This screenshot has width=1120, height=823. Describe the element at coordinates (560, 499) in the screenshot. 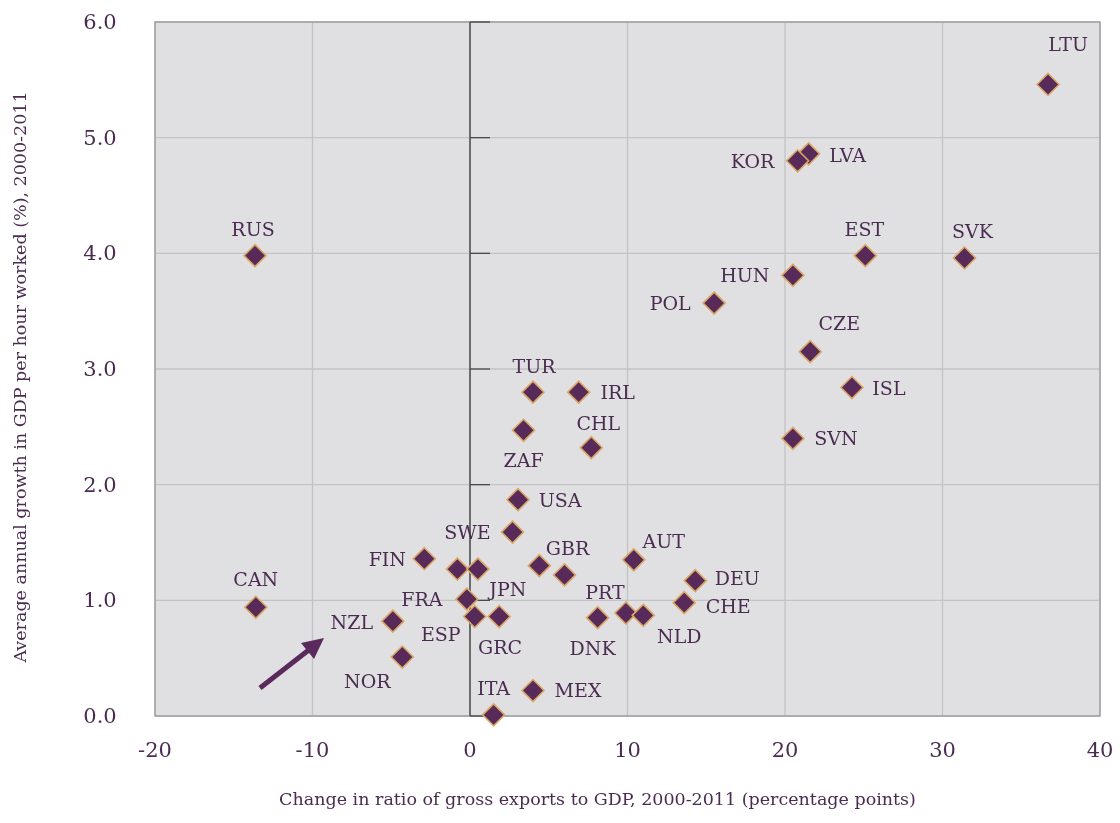

I see `annotation: USA` at that location.